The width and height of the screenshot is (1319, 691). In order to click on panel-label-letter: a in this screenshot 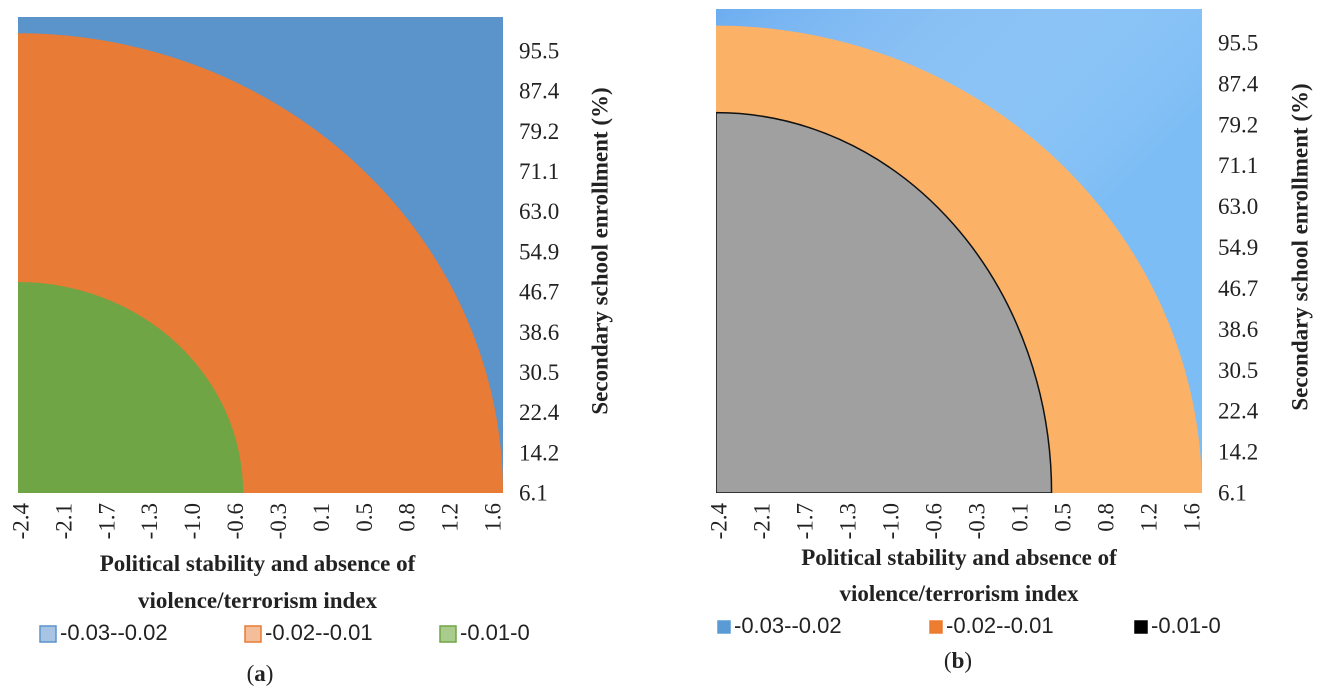, I will do `click(260, 673)`.